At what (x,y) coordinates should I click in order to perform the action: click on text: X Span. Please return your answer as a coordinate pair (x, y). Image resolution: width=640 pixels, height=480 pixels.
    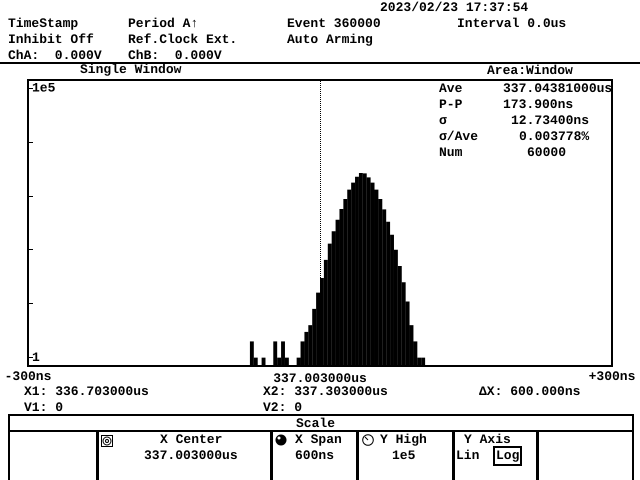
    Looking at the image, I should click on (318, 440).